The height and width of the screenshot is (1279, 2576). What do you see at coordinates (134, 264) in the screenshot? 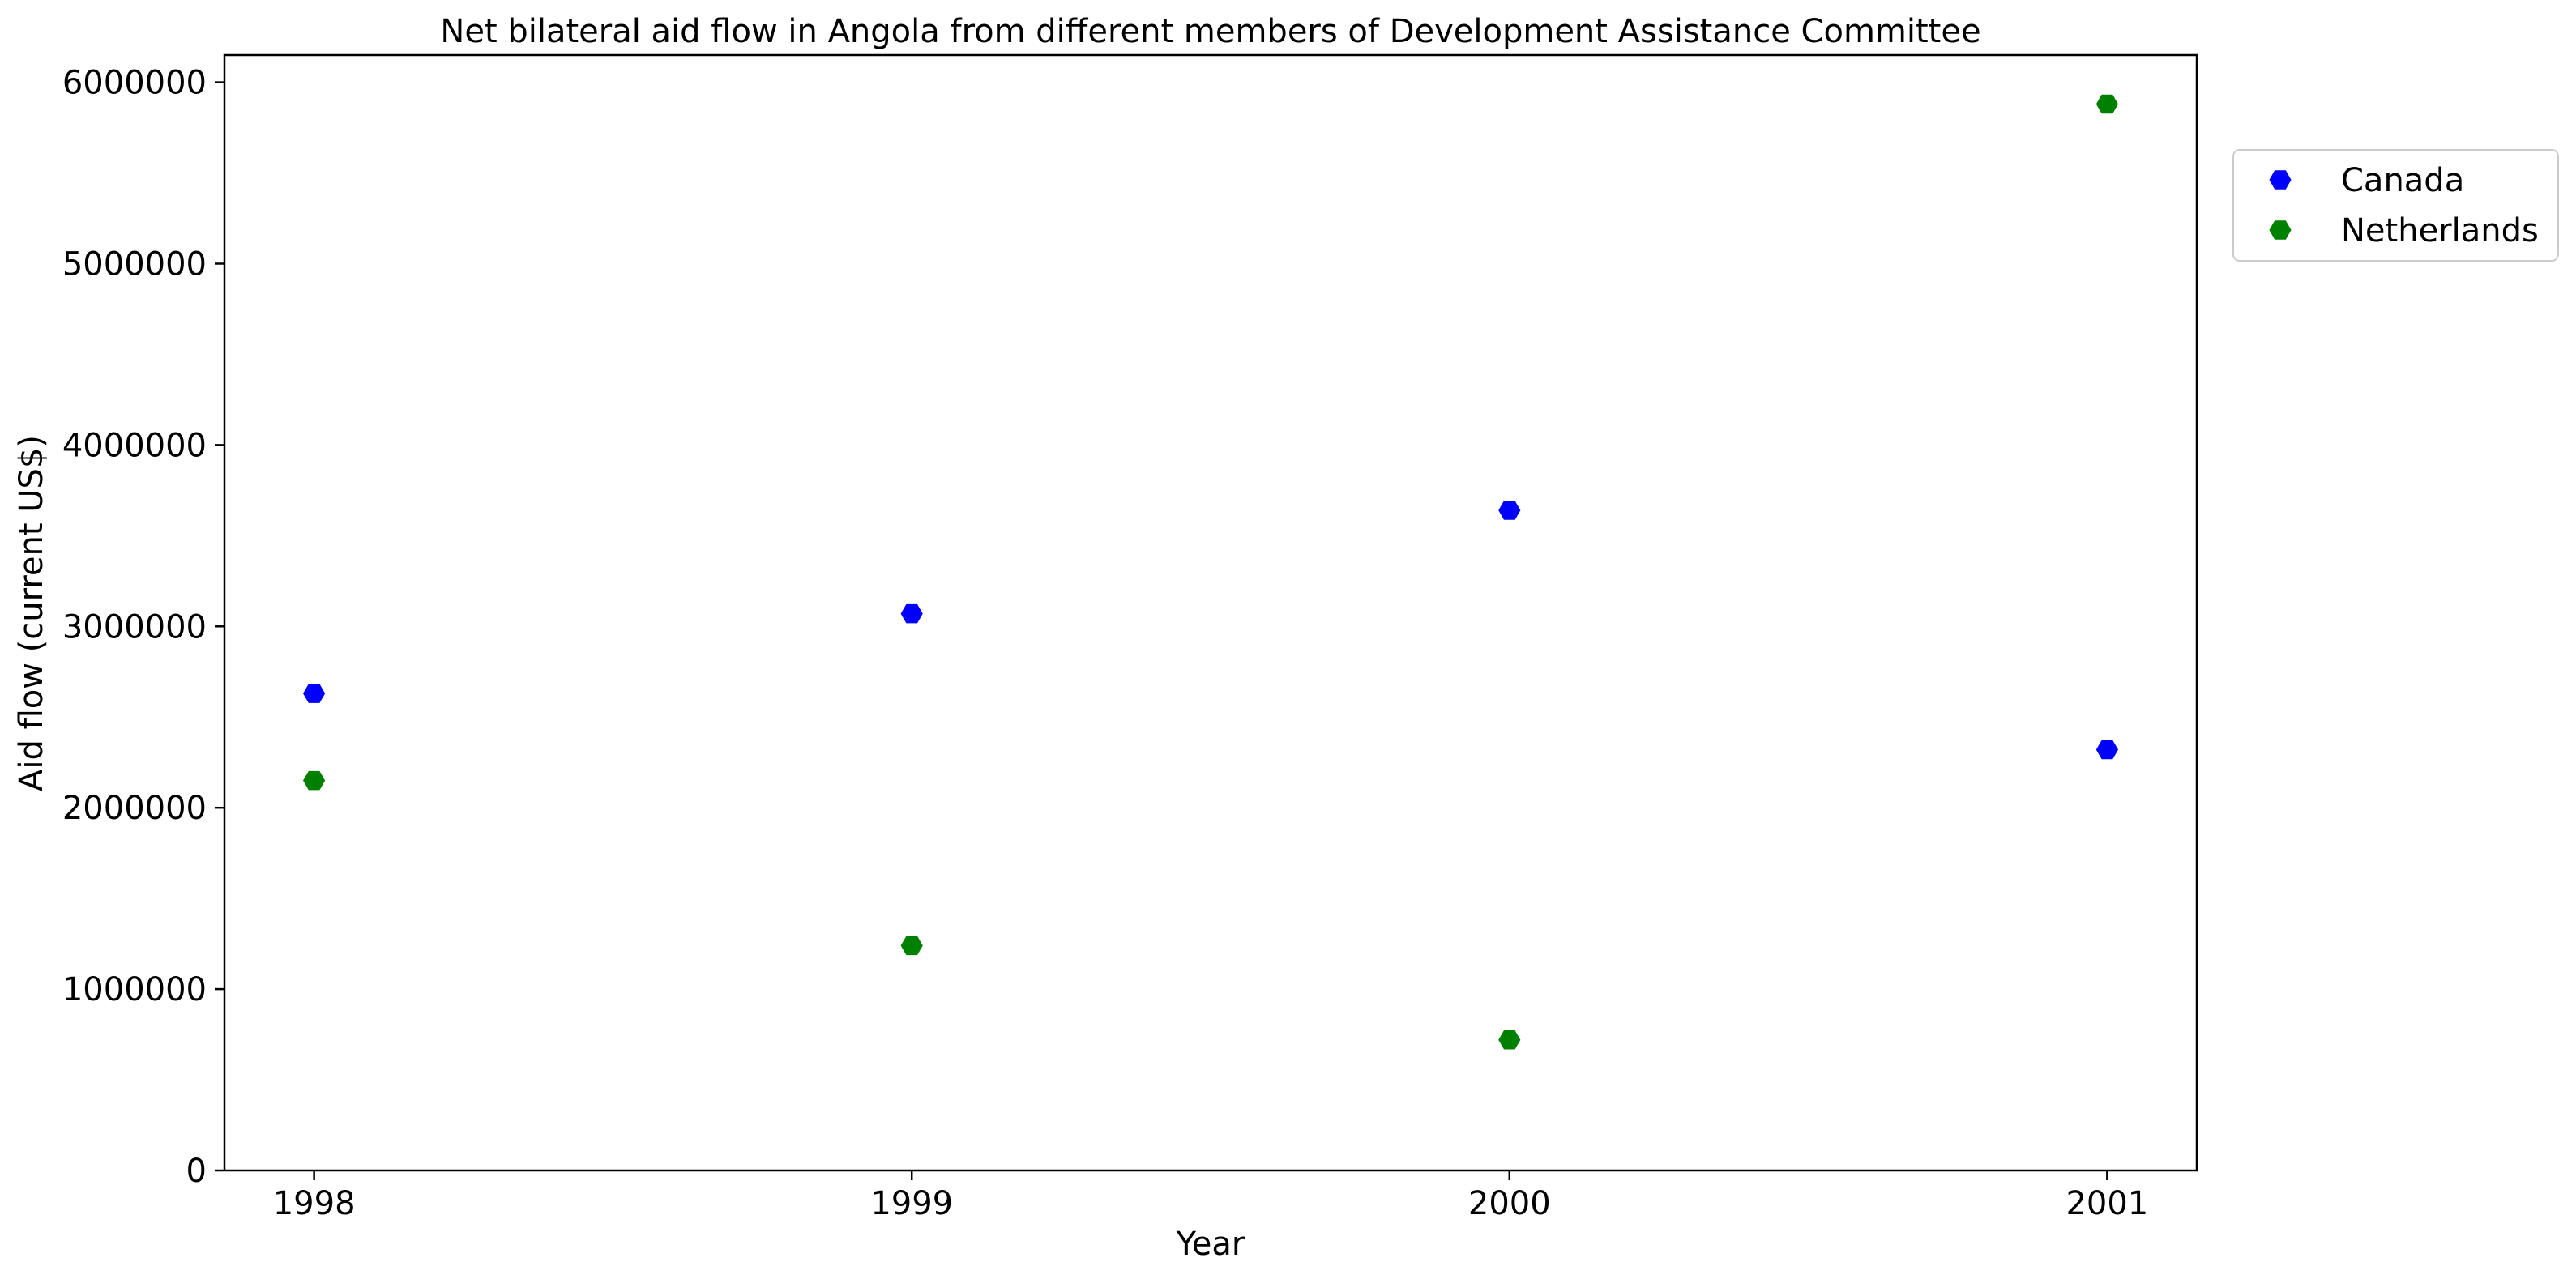
I see `y-tick-label: 5000000` at bounding box center [134, 264].